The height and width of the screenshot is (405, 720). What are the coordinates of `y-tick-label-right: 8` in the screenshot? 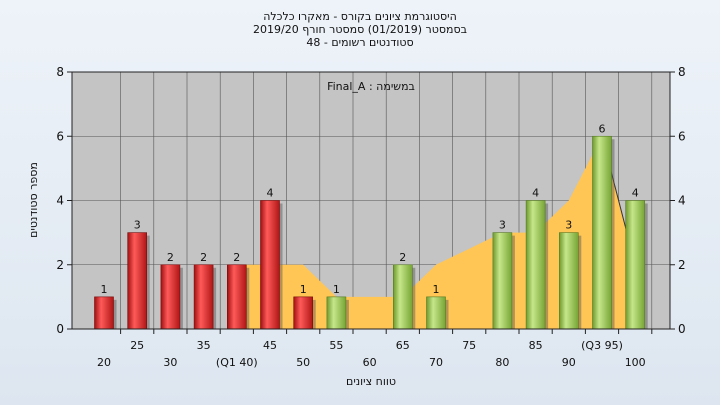 It's located at (682, 72).